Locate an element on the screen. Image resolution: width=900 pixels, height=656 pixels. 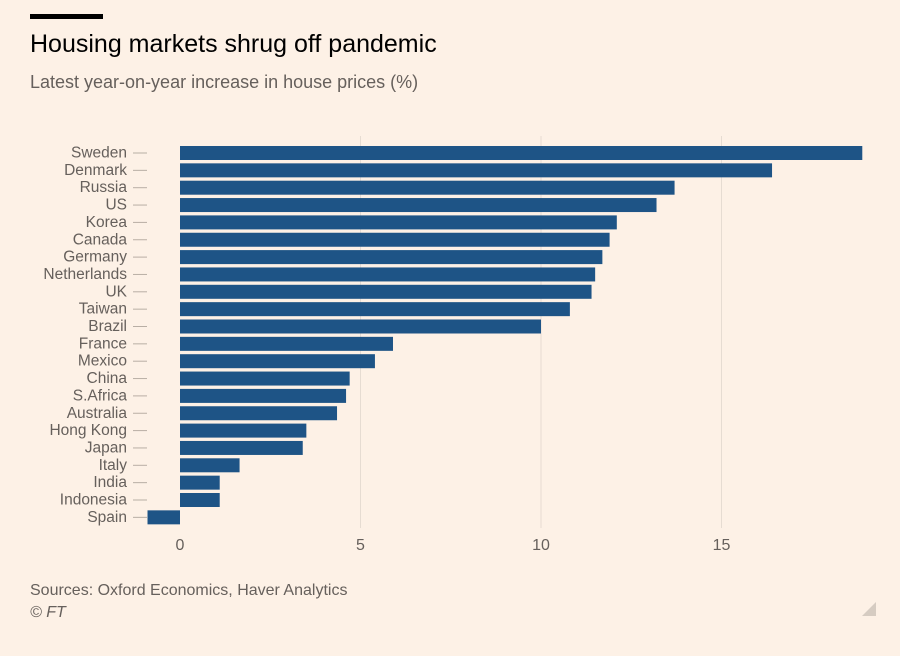
bar-korea is located at coordinates (398, 222).